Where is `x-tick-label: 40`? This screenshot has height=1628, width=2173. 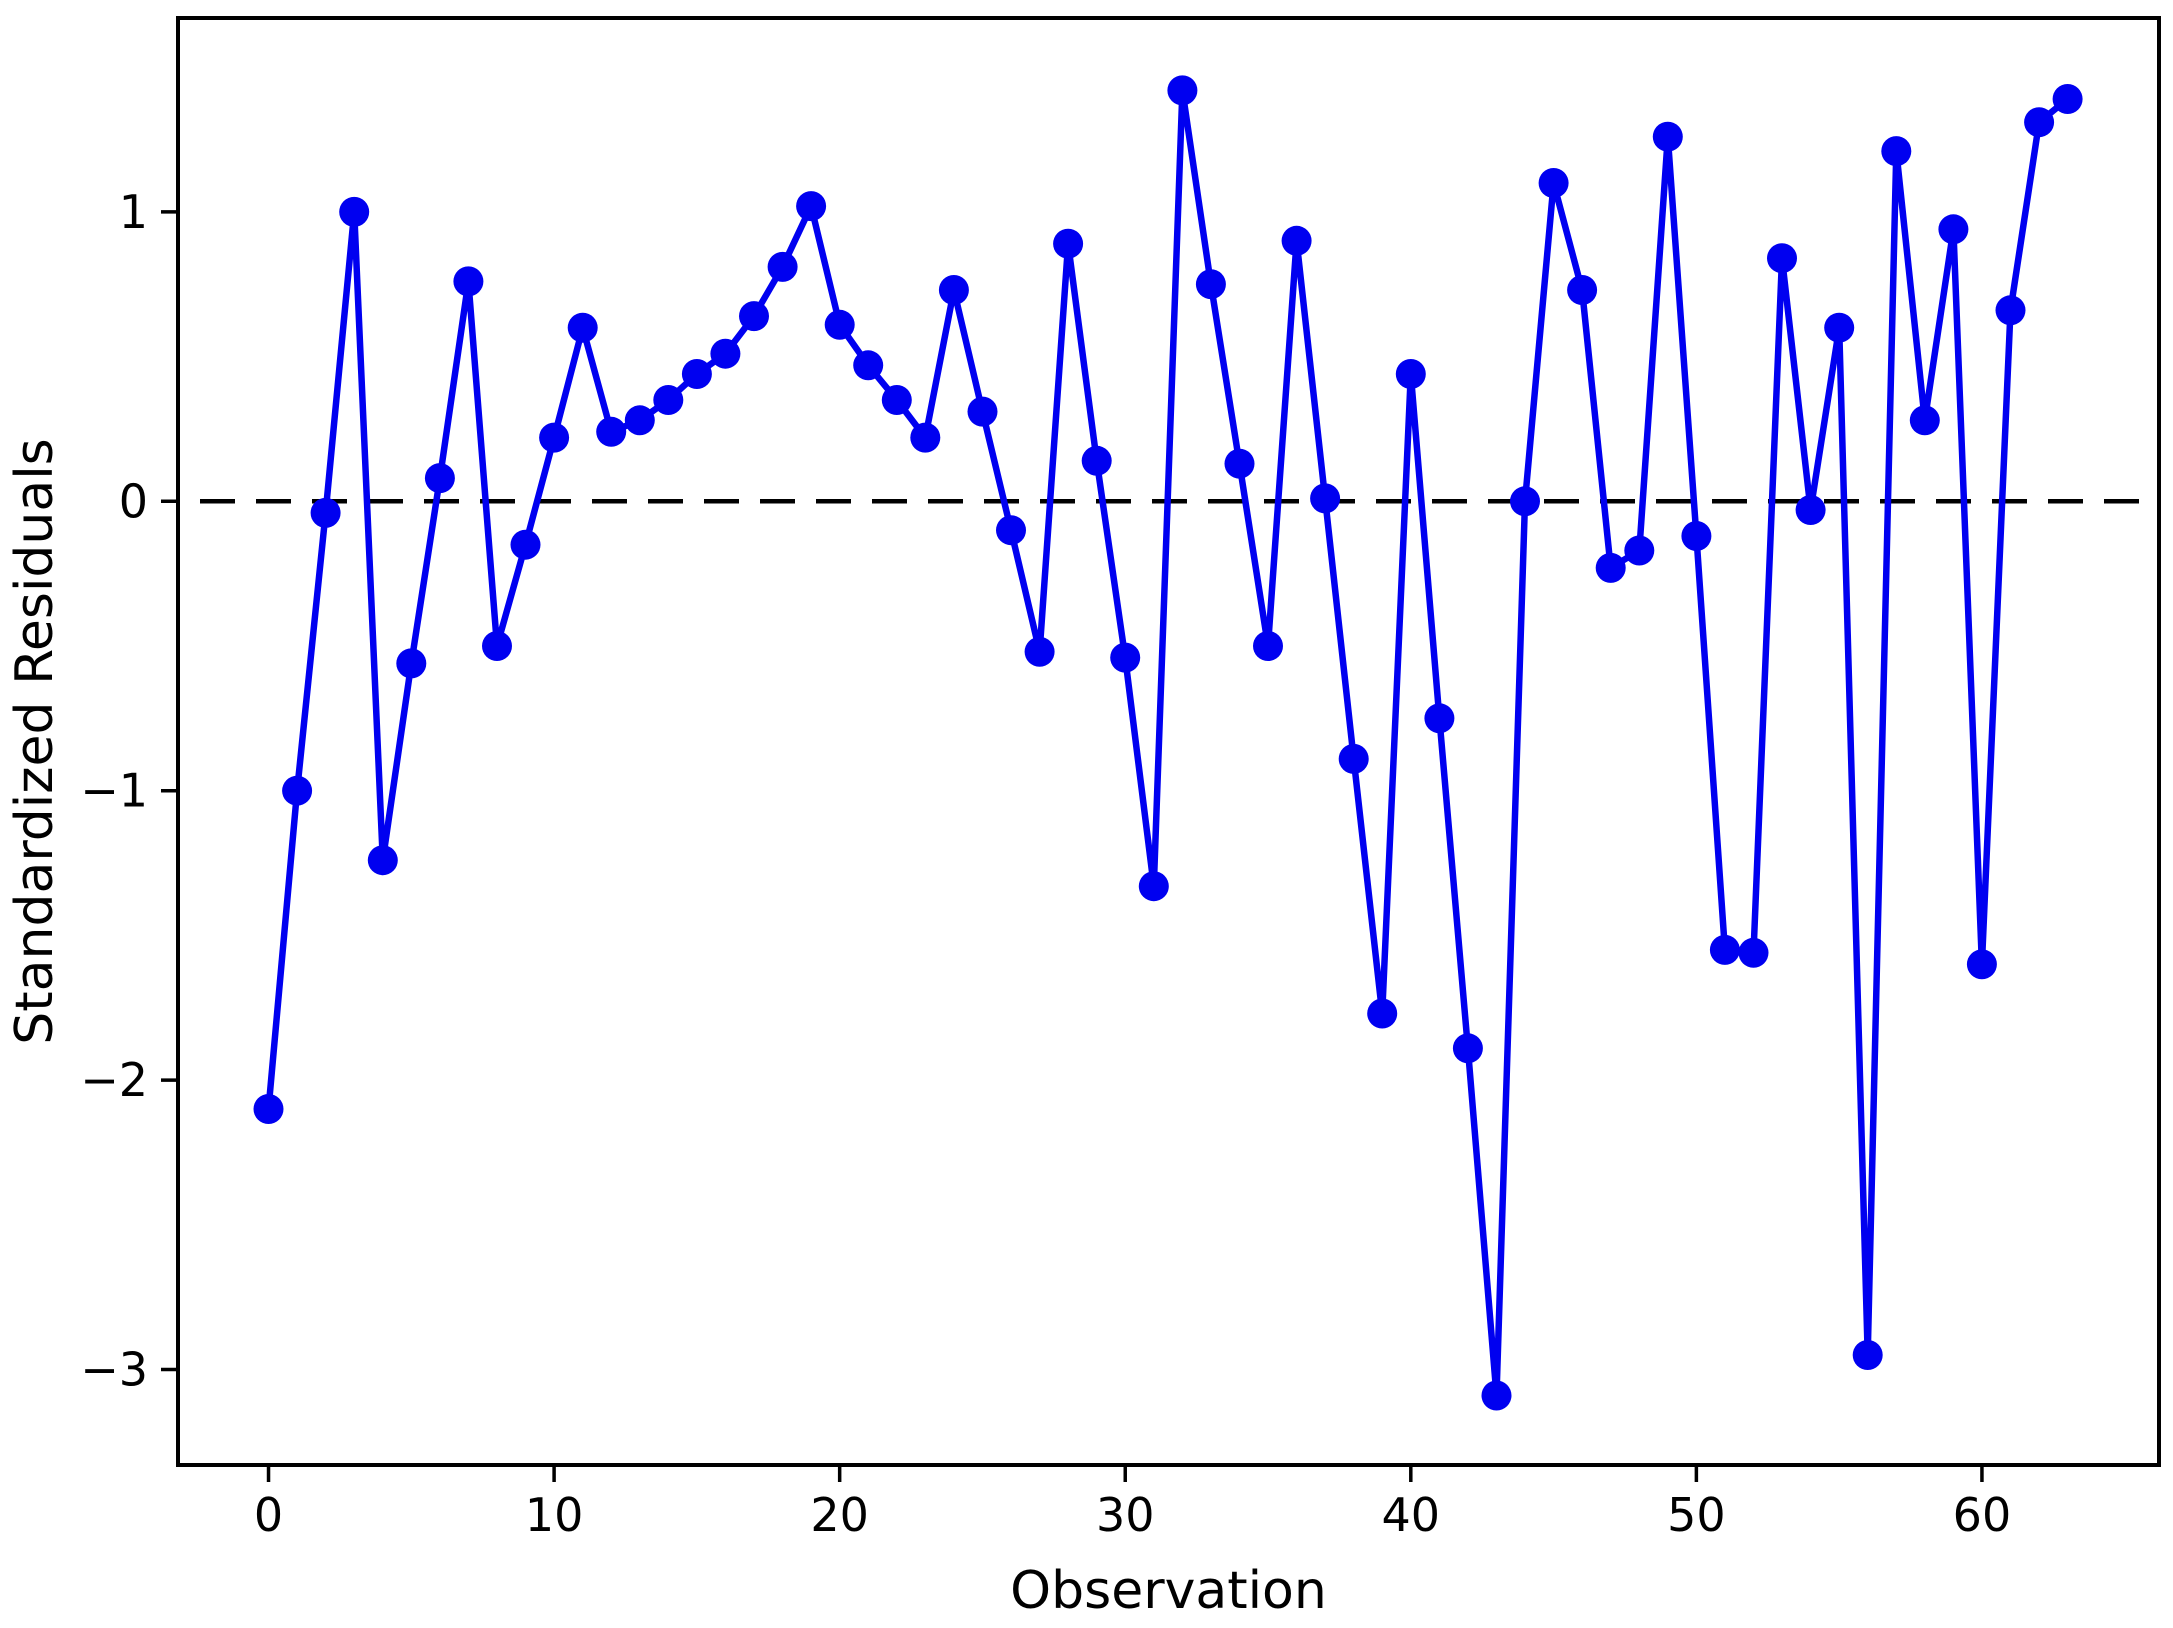
x-tick-label: 40 is located at coordinates (1411, 1515).